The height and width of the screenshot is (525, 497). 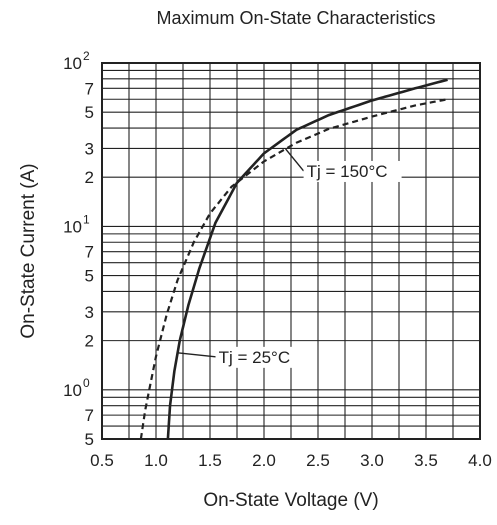 I want to click on chart-title: Maximum On-State Characteristics, so click(x=295, y=18).